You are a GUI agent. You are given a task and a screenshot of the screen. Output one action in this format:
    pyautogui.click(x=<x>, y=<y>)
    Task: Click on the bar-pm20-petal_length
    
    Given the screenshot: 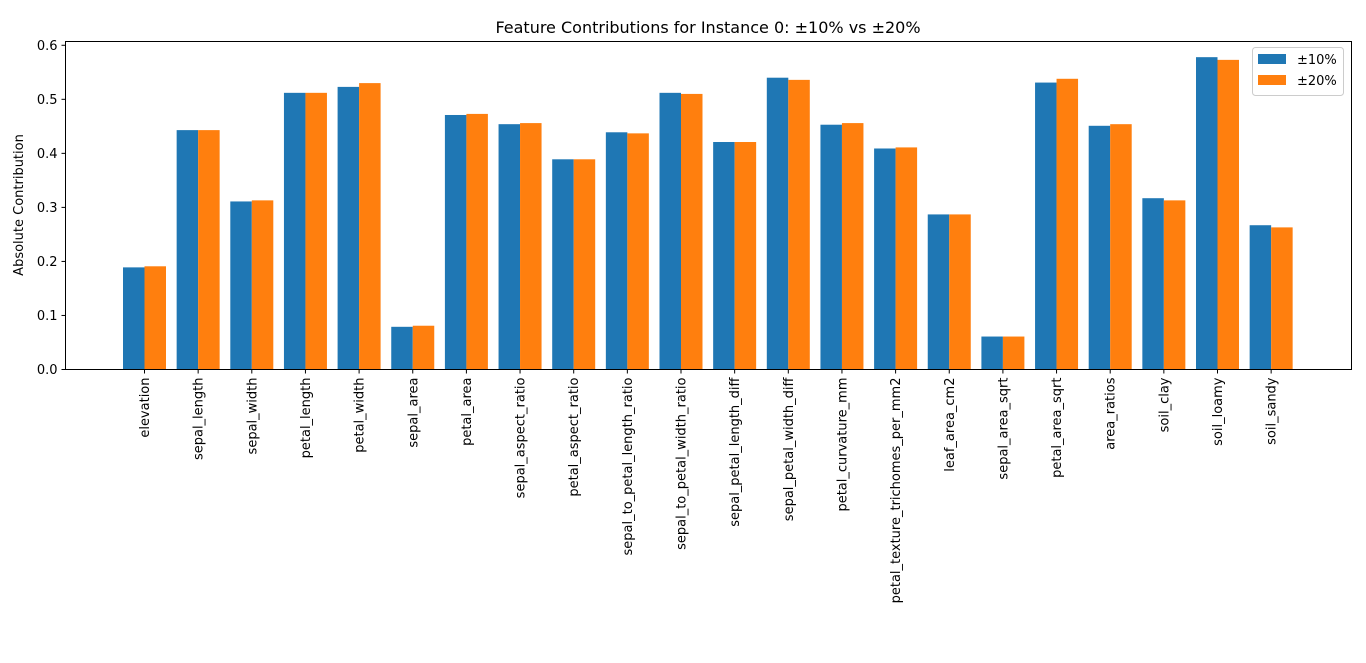 What is the action you would take?
    pyautogui.click(x=316, y=231)
    